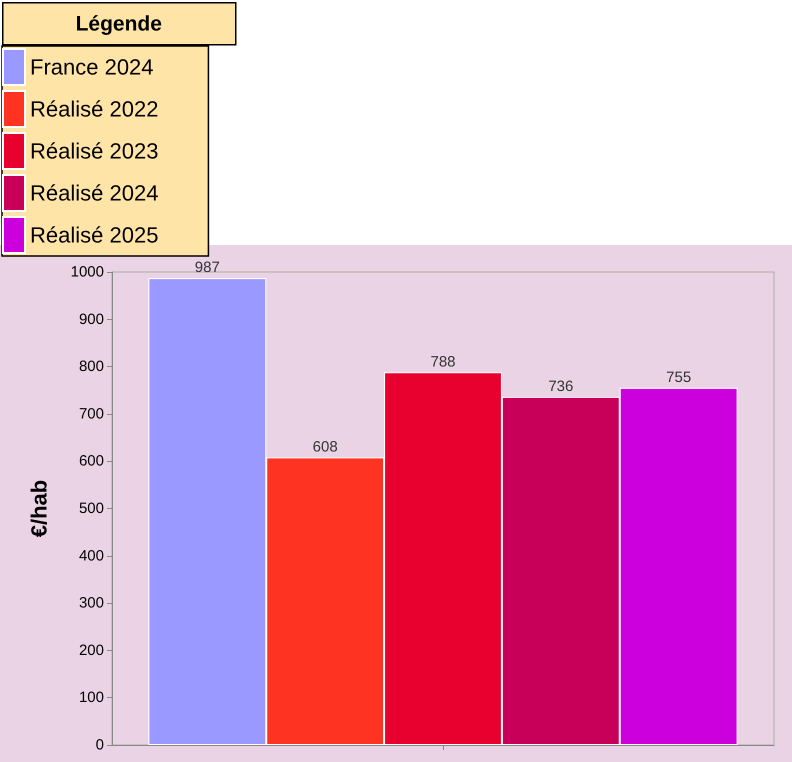 This screenshot has width=792, height=762. I want to click on legend-label: France 2024, so click(92, 67).